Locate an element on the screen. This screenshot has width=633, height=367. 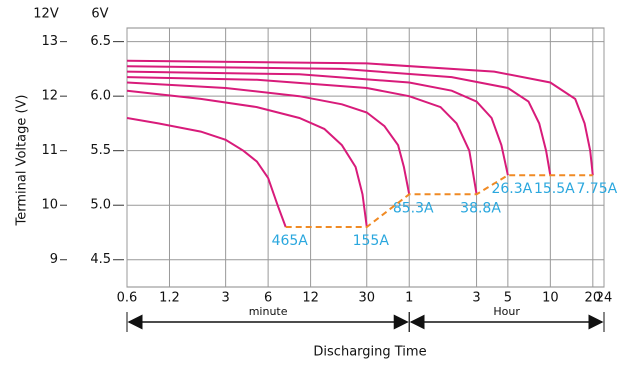
cutoff-line is located at coordinates (439, 201).